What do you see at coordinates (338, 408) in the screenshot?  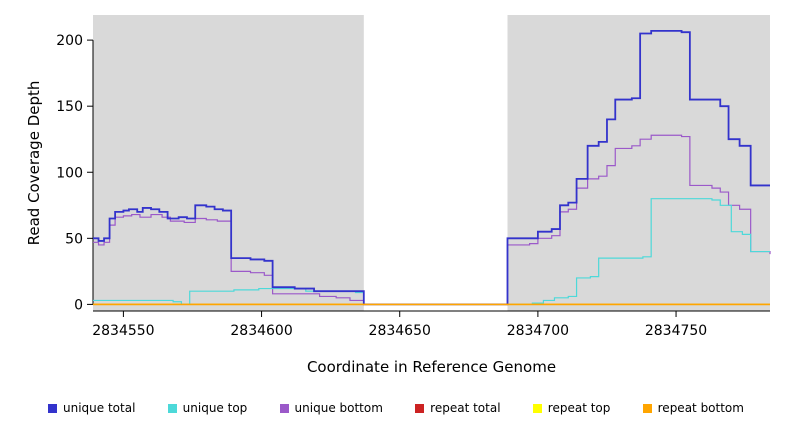 I see `legend-label: unique bottom` at bounding box center [338, 408].